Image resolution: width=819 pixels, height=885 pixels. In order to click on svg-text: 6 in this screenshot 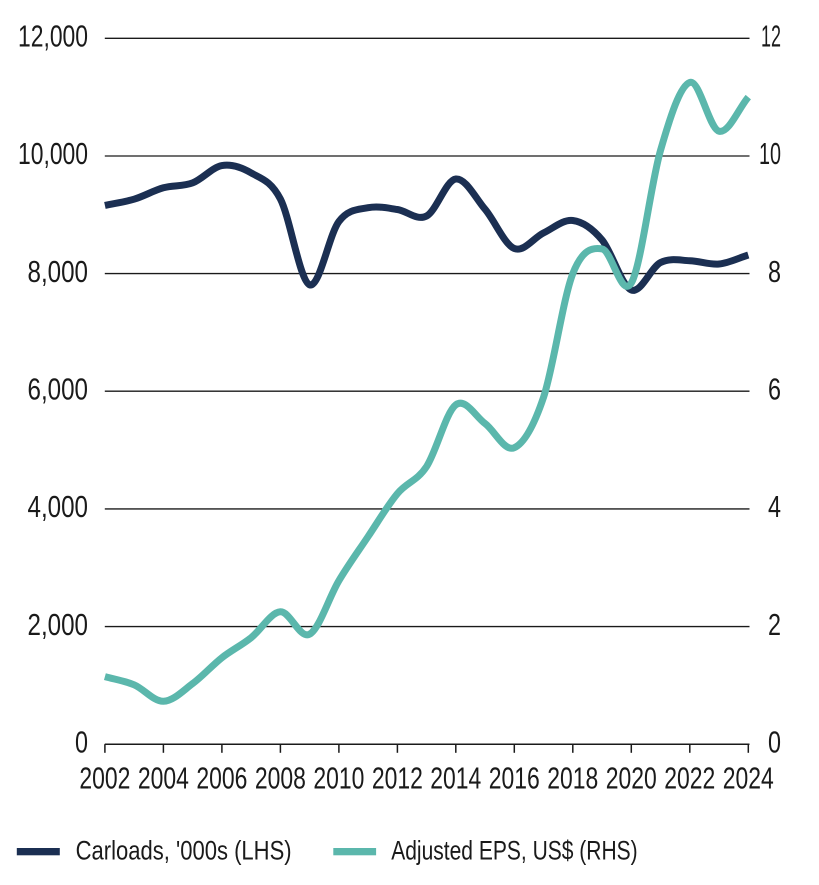, I will do `click(774, 389)`.